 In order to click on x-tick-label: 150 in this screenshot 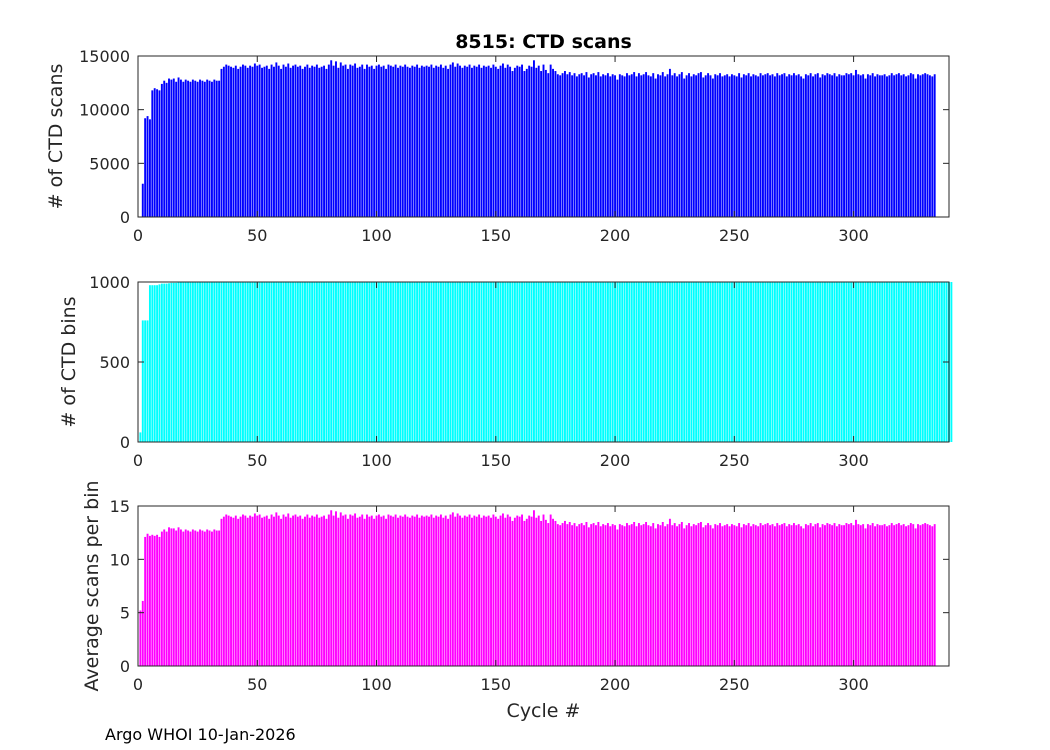, I will do `click(496, 460)`.